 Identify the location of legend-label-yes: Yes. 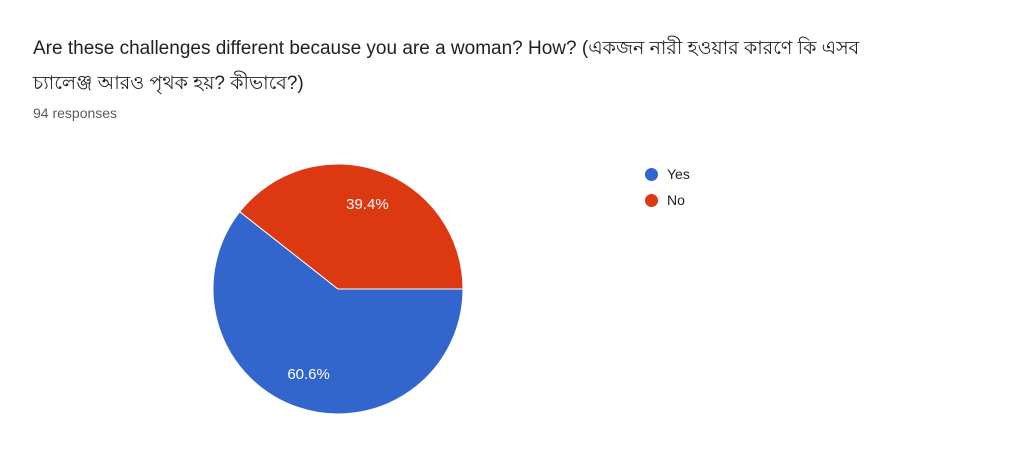
(678, 174).